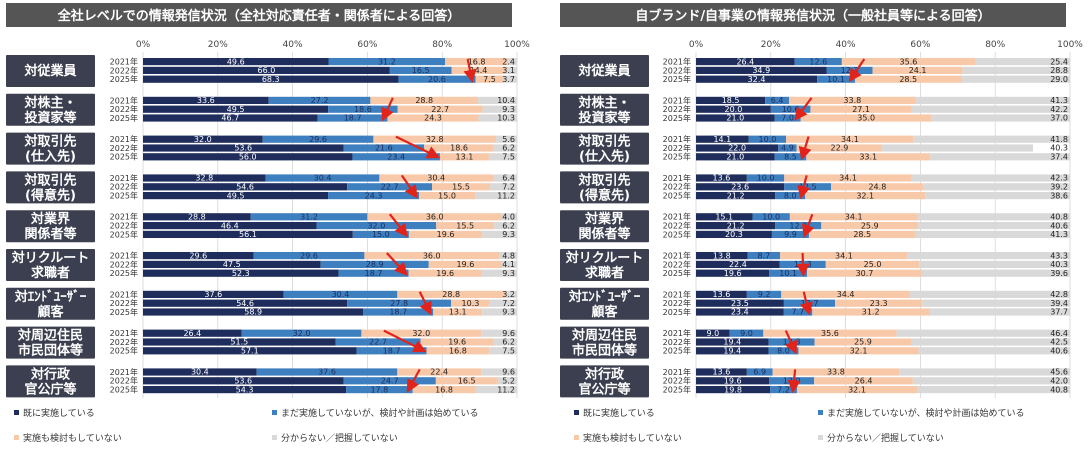  Describe the element at coordinates (677, 294) in the screenshot. I see `right-year-label: 2021年` at that location.